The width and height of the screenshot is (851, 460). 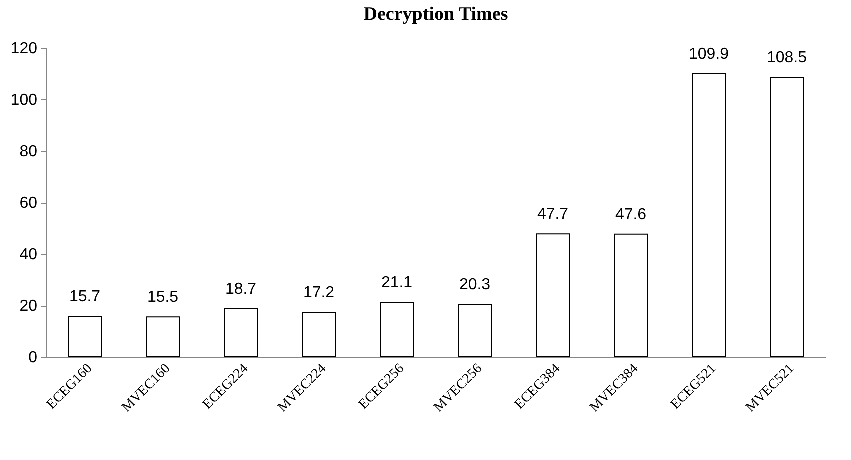 I want to click on data-label: 108.5, so click(x=787, y=58).